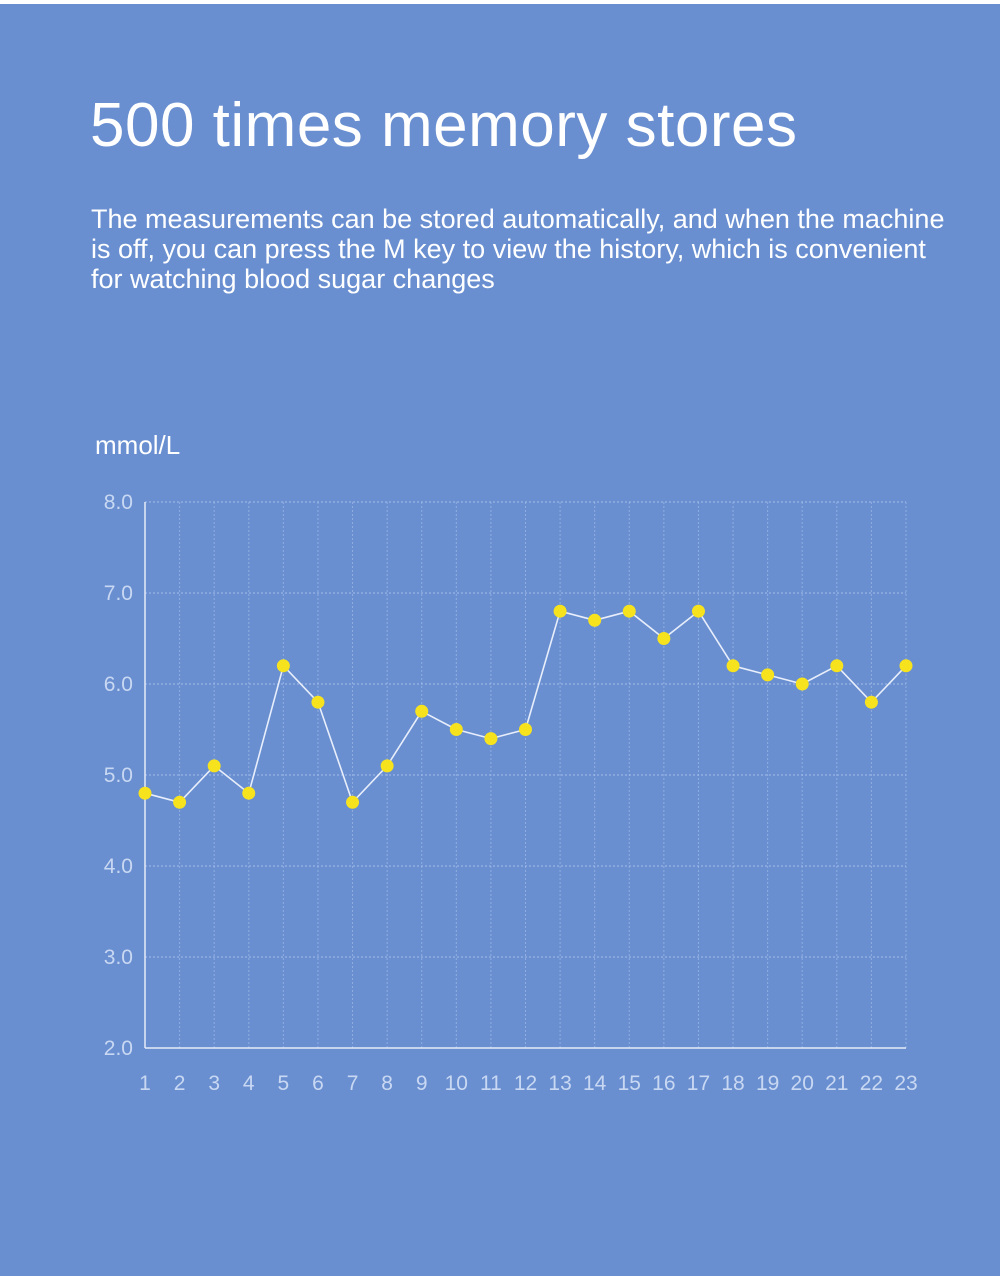 The width and height of the screenshot is (1000, 1276). I want to click on y-axis-tick-labels: 2.0 3.0 4.0 5.0 6.0 7.0 8.0, so click(118, 775).